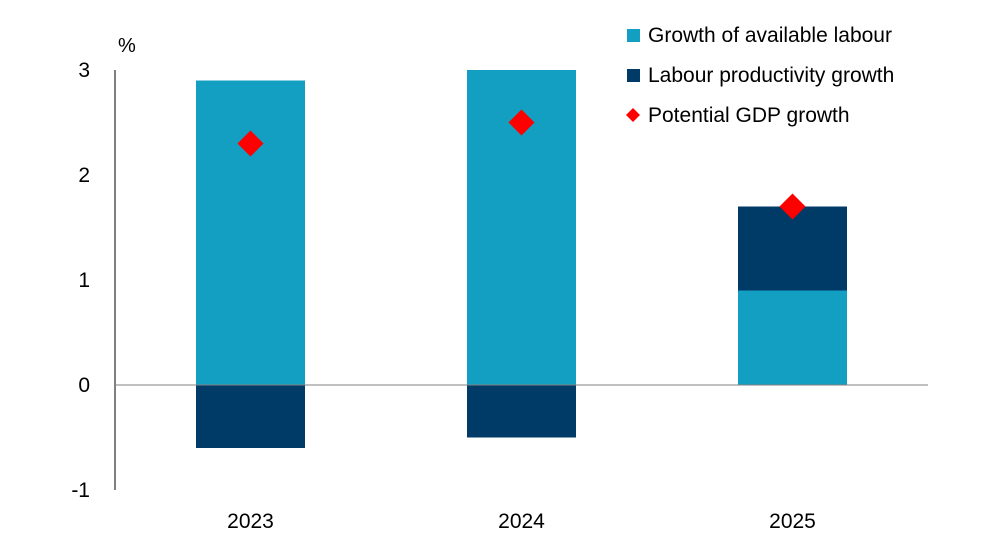 The width and height of the screenshot is (992, 558). I want to click on bar-available-labour-2023, so click(250, 232).